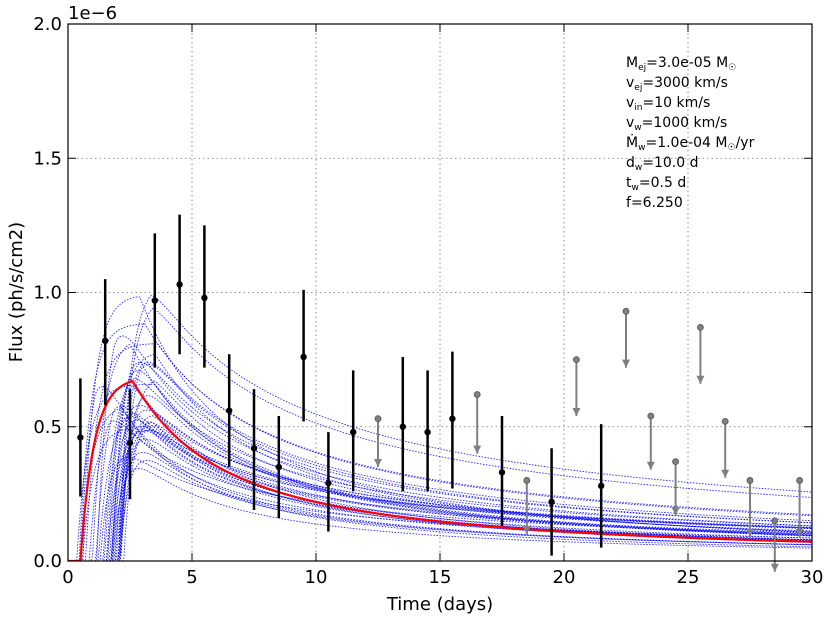 The image size is (830, 621). Describe the element at coordinates (677, 124) in the screenshot. I see `param-v-w: vw=1000 km/s` at that location.